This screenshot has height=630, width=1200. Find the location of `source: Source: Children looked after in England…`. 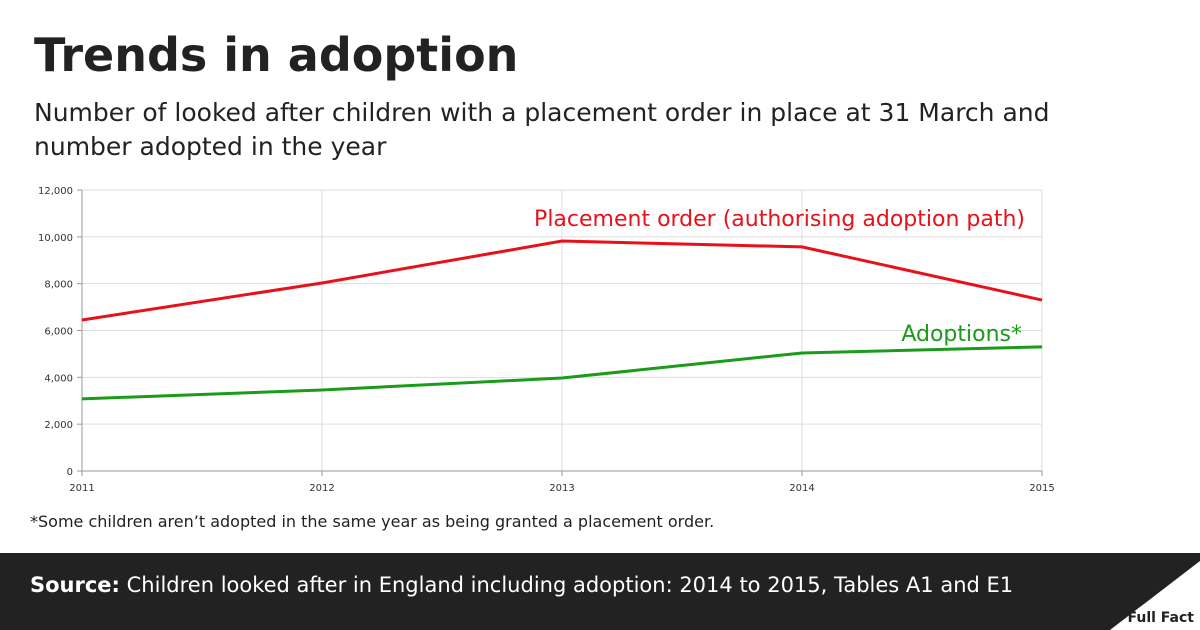

source: Source: Children looked after in England… is located at coordinates (521, 585).